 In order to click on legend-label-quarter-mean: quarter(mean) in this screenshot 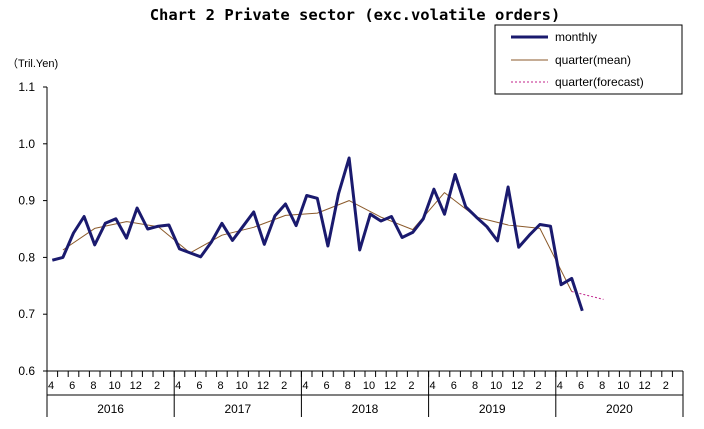, I will do `click(593, 60)`.